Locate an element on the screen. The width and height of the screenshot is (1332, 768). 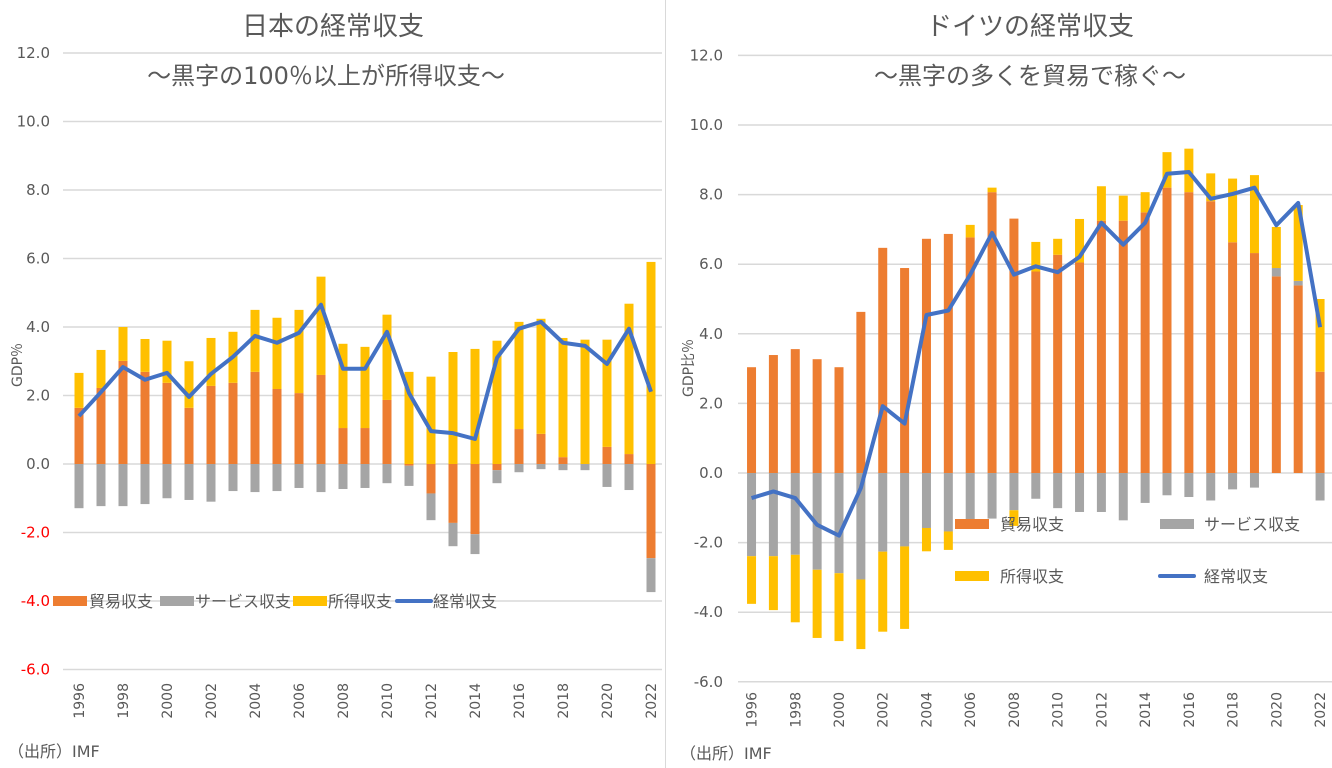
jp-bar-trade-1997 is located at coordinates (101, 425).